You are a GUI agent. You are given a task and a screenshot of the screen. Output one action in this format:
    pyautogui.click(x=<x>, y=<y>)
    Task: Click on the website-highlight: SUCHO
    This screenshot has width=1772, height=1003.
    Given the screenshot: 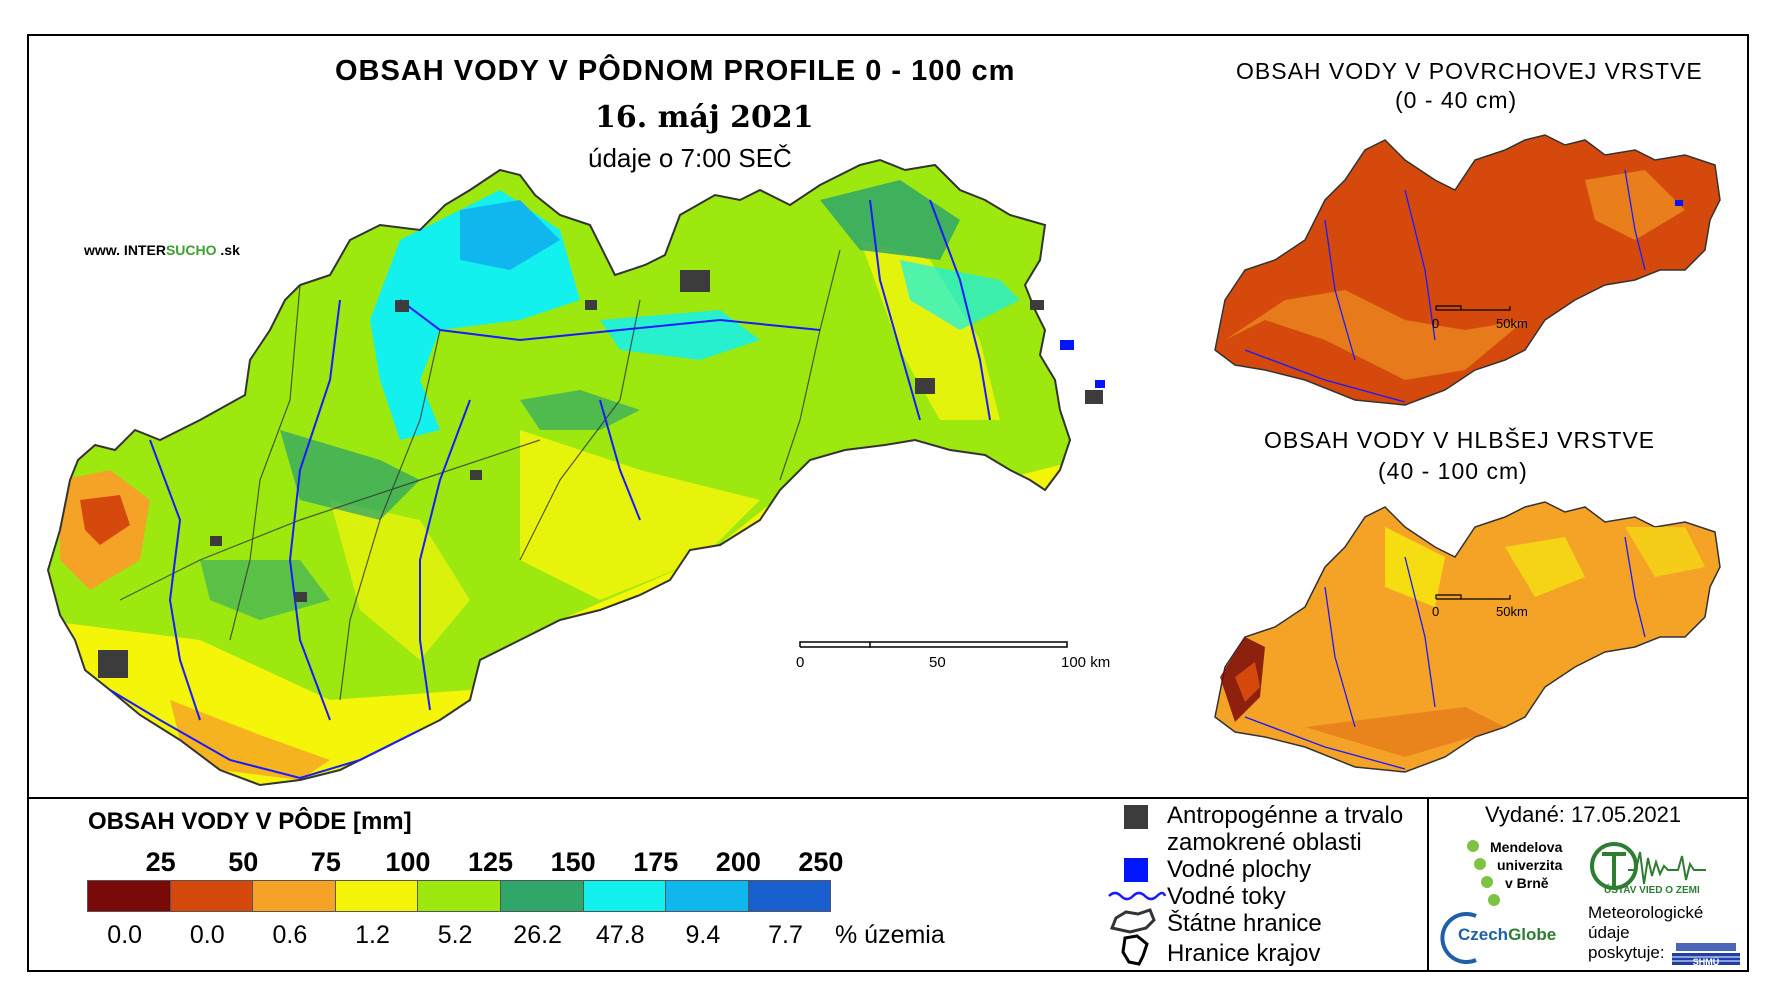 What is the action you would take?
    pyautogui.click(x=191, y=250)
    